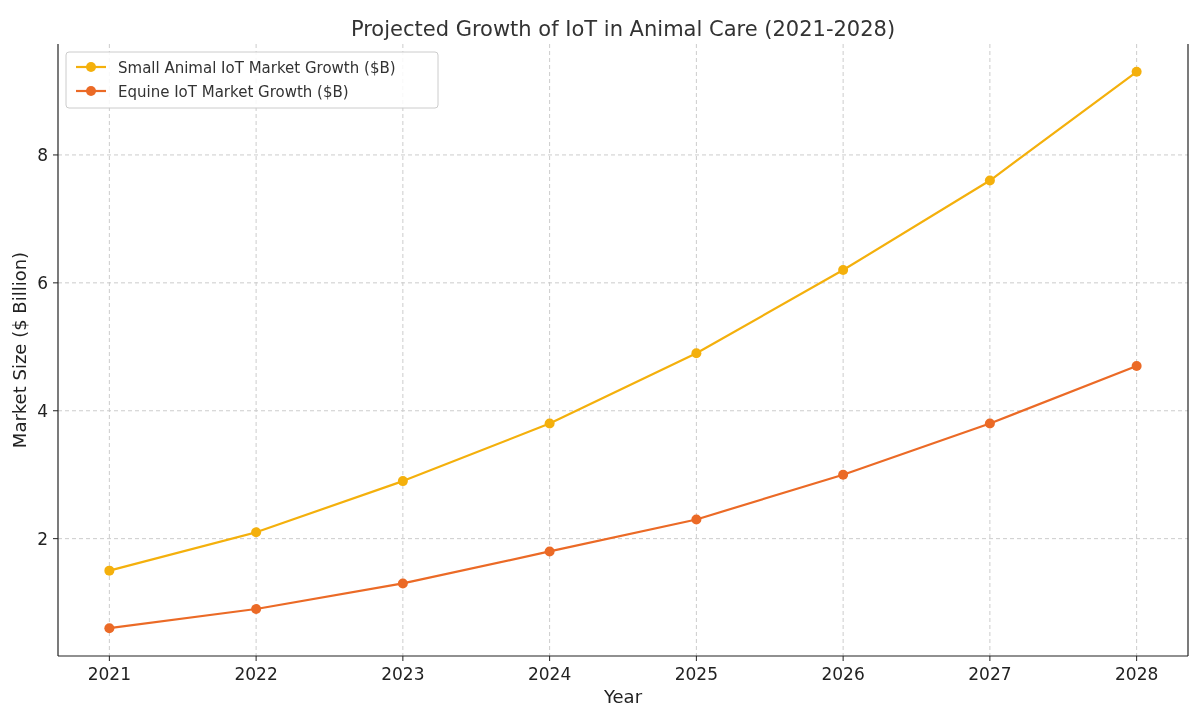  What do you see at coordinates (843, 674) in the screenshot?
I see `x-tick-label: 2026` at bounding box center [843, 674].